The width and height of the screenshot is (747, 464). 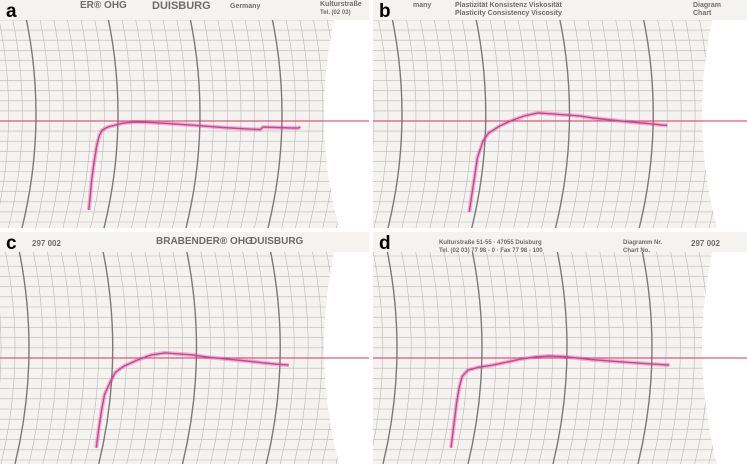 I want to click on header-text: DUISBURG, so click(x=181, y=6).